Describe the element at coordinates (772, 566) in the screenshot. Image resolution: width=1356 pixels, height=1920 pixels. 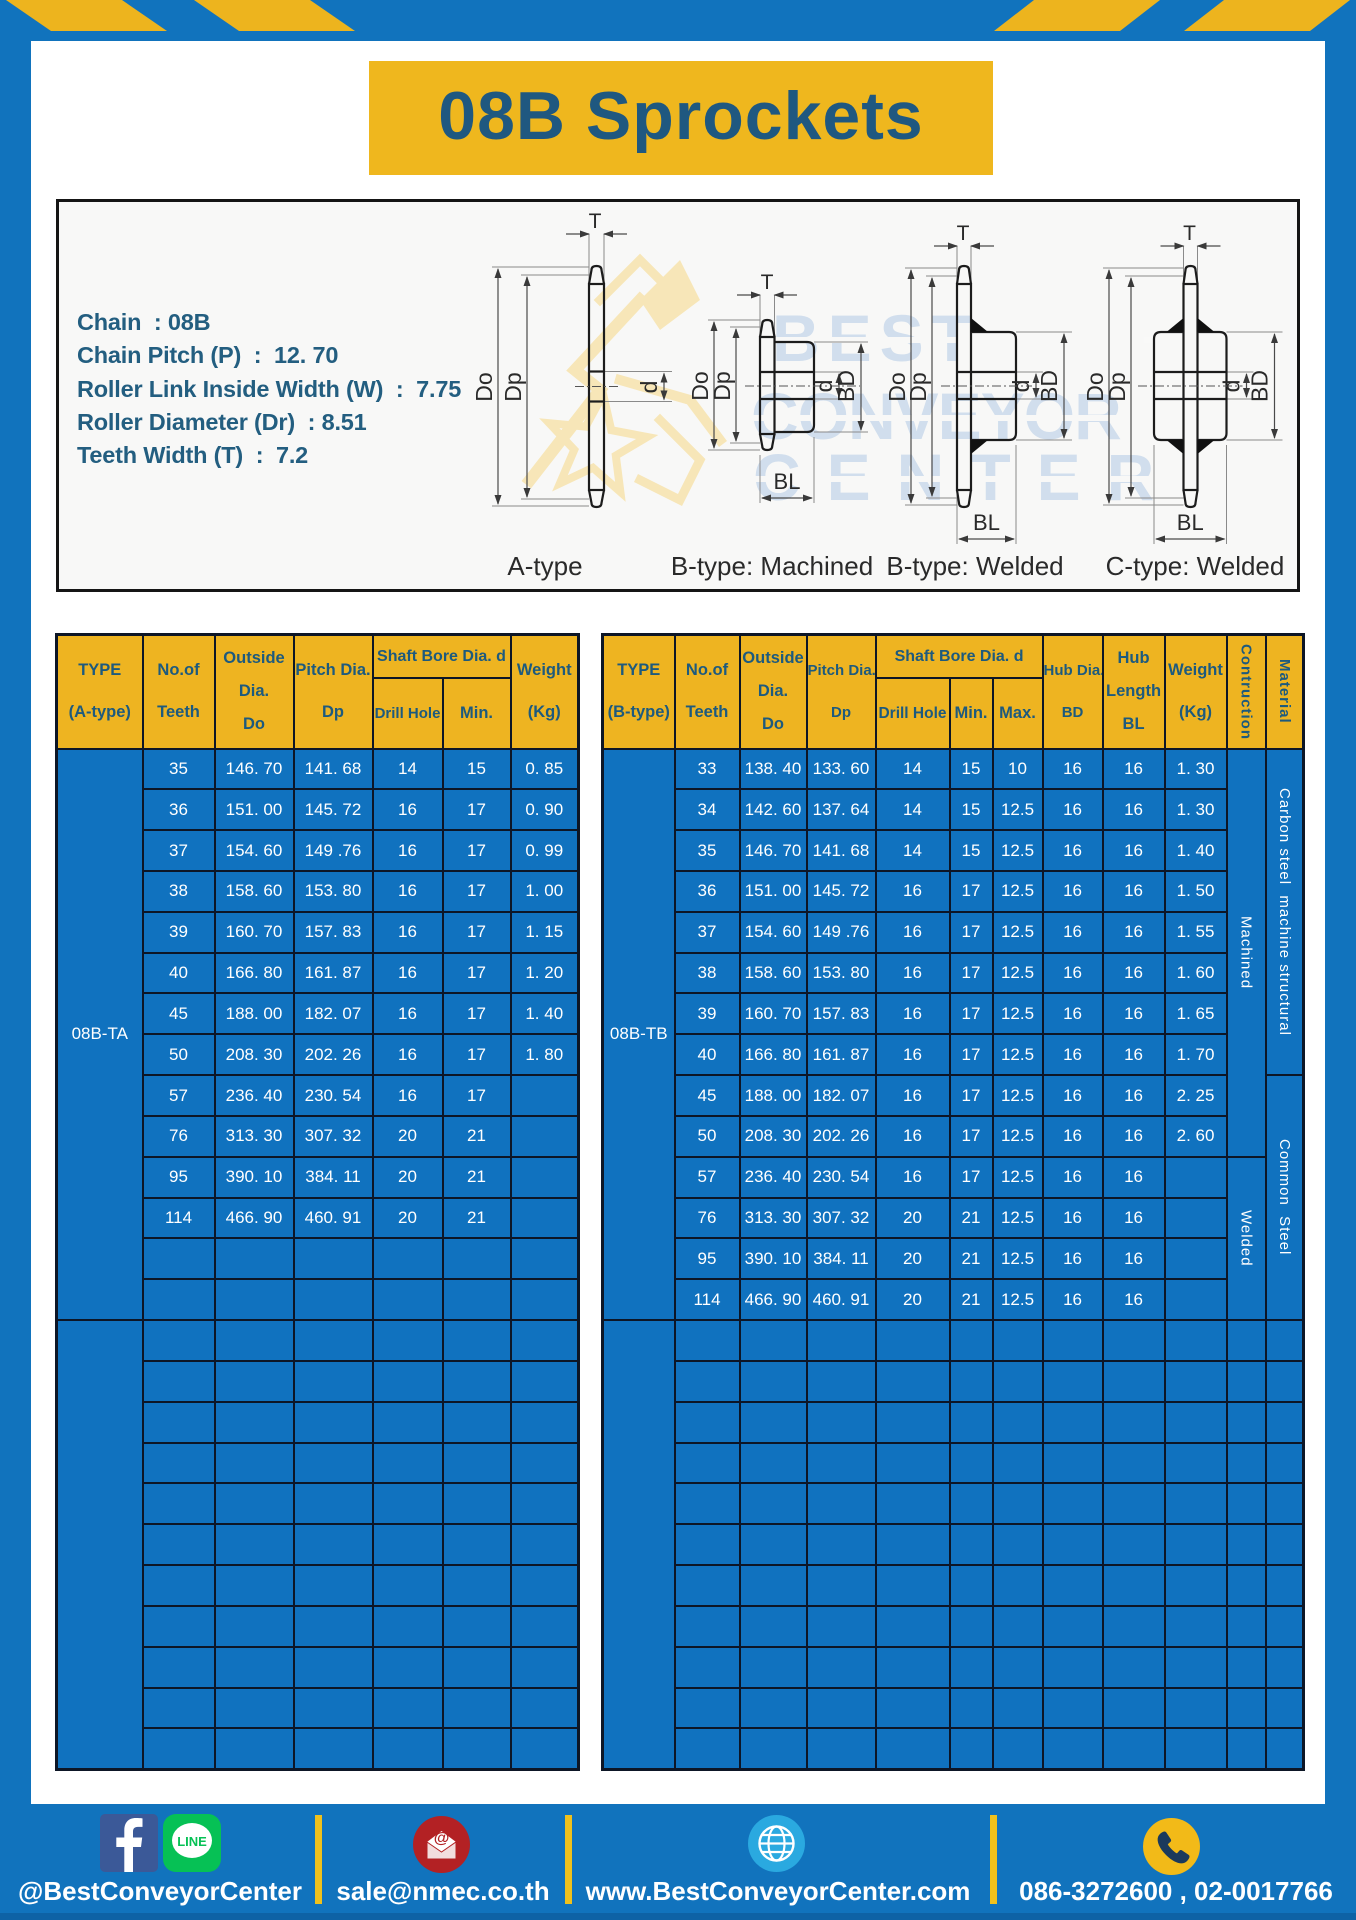
I see `svg-text: B-type: Machined` at that location.